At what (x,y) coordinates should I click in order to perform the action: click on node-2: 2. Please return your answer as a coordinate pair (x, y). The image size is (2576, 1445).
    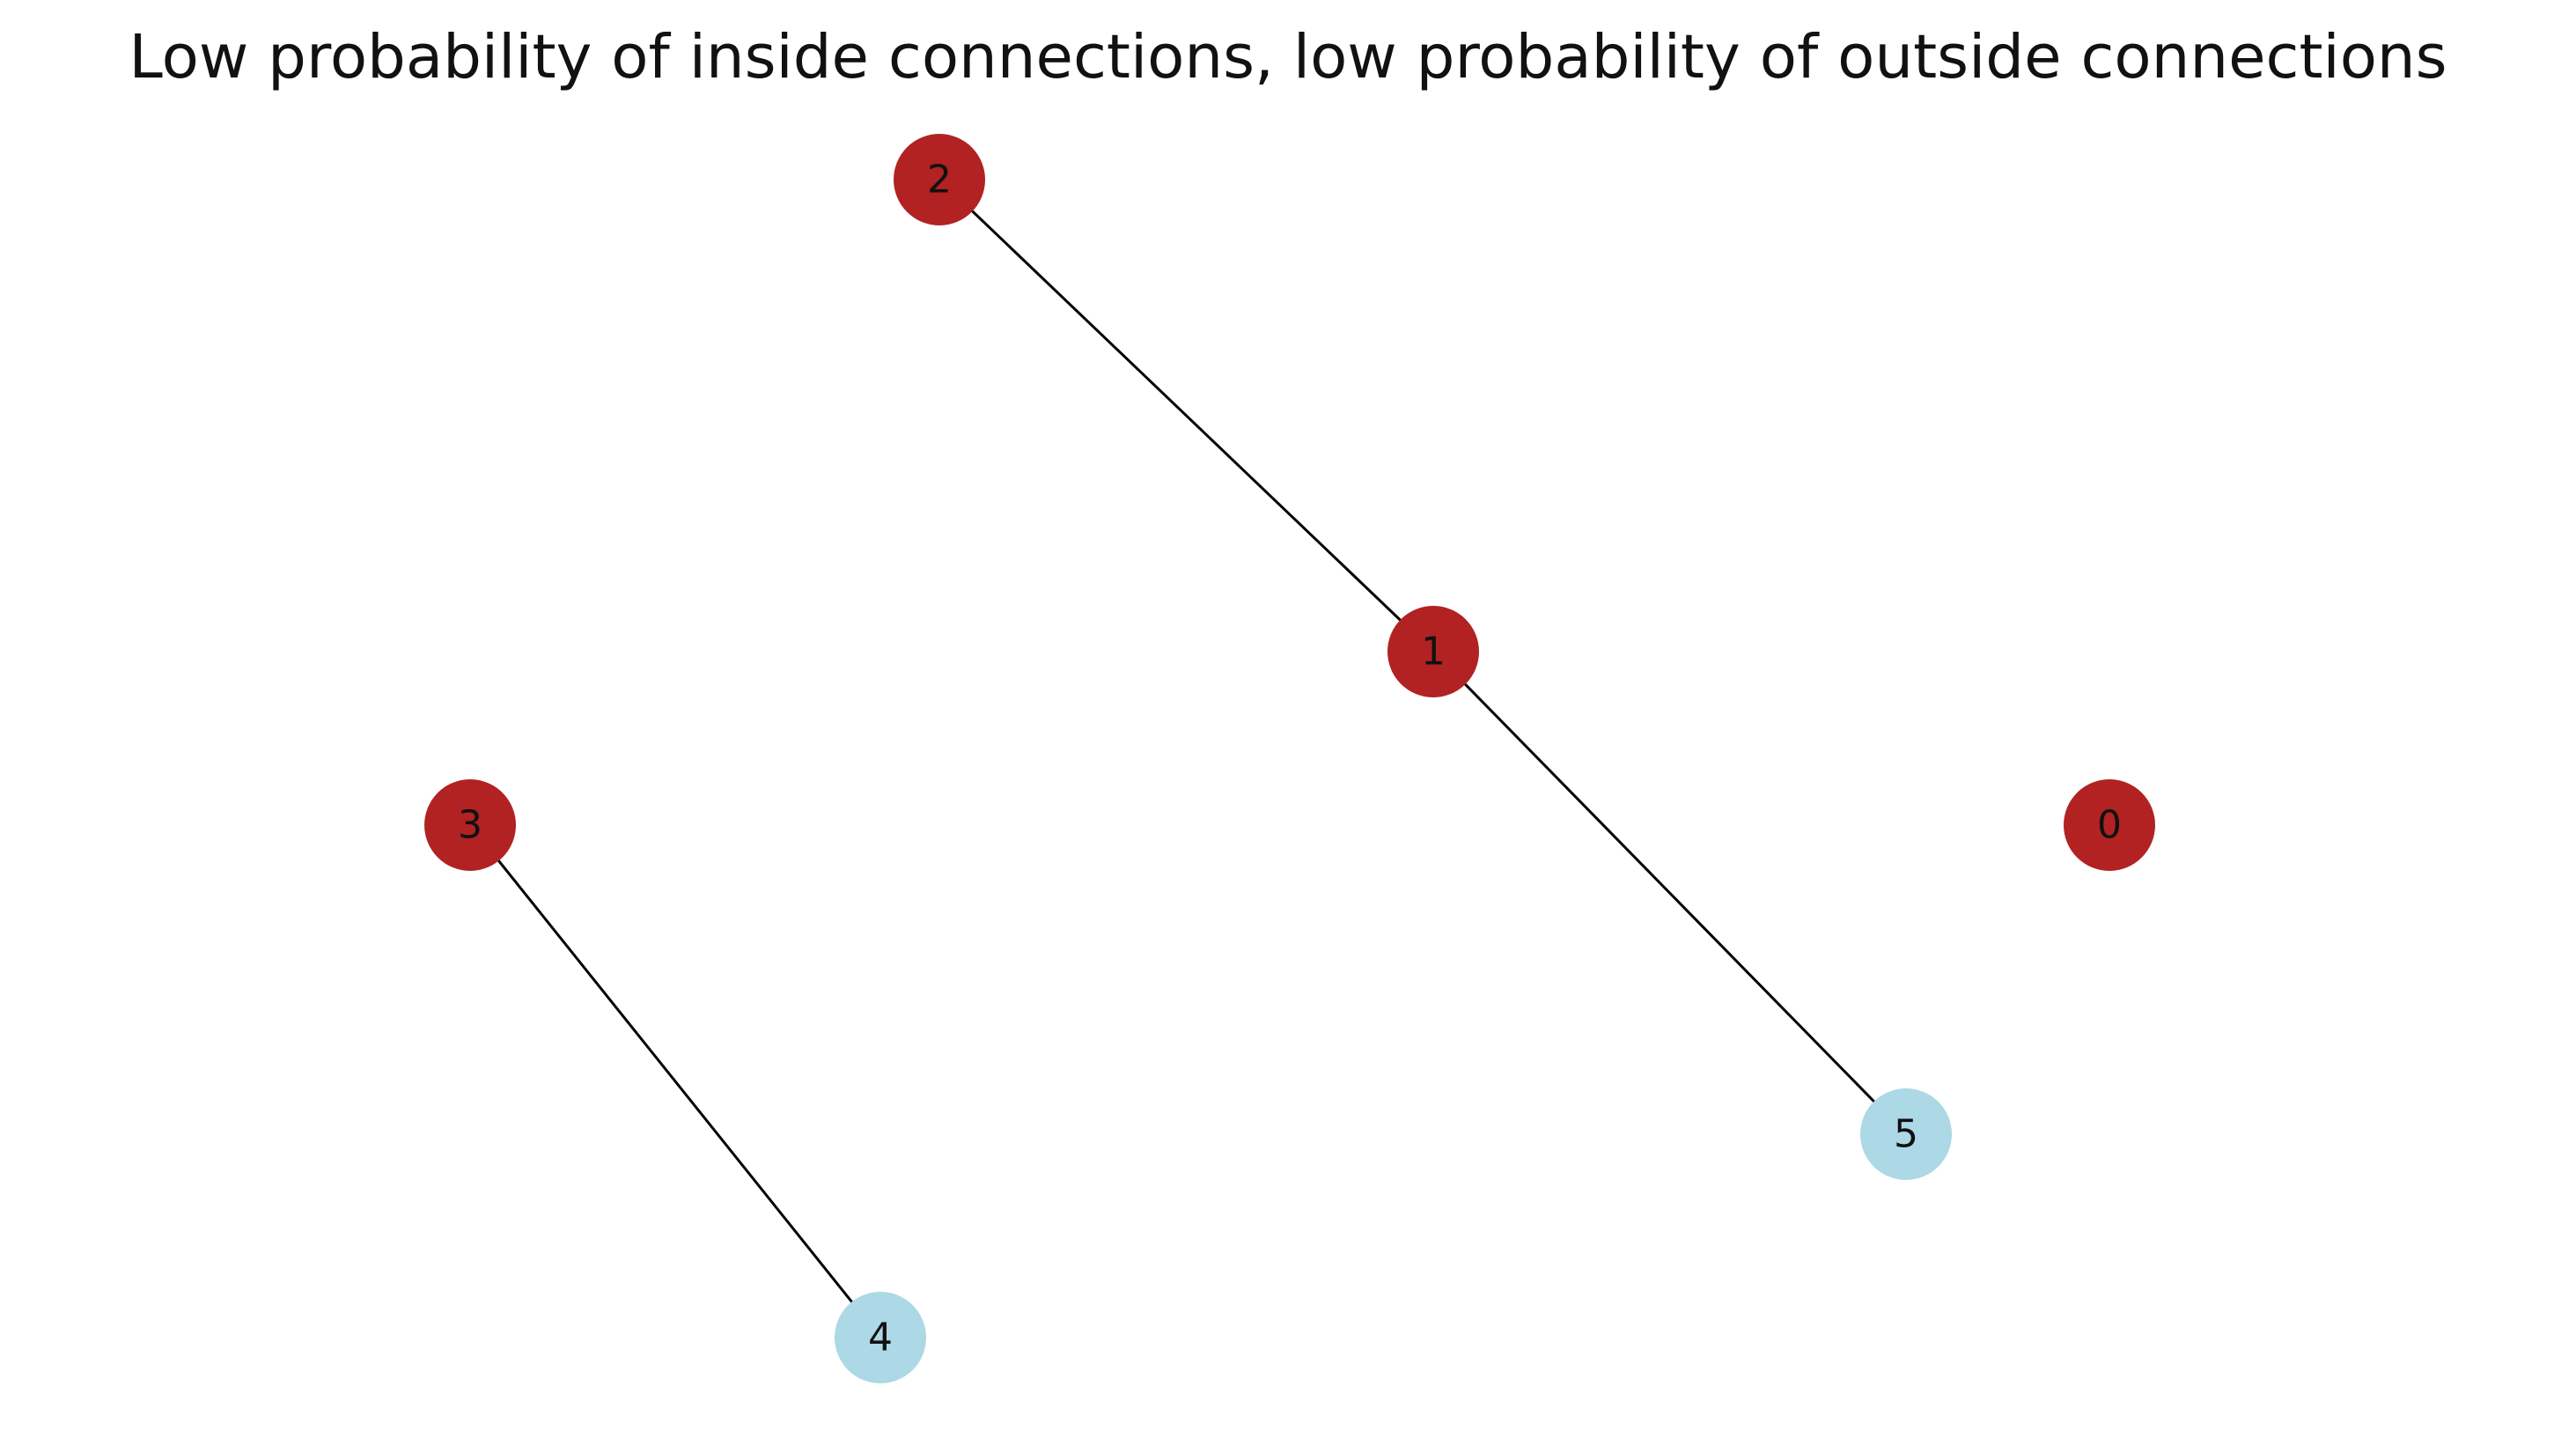
    Looking at the image, I should click on (940, 179).